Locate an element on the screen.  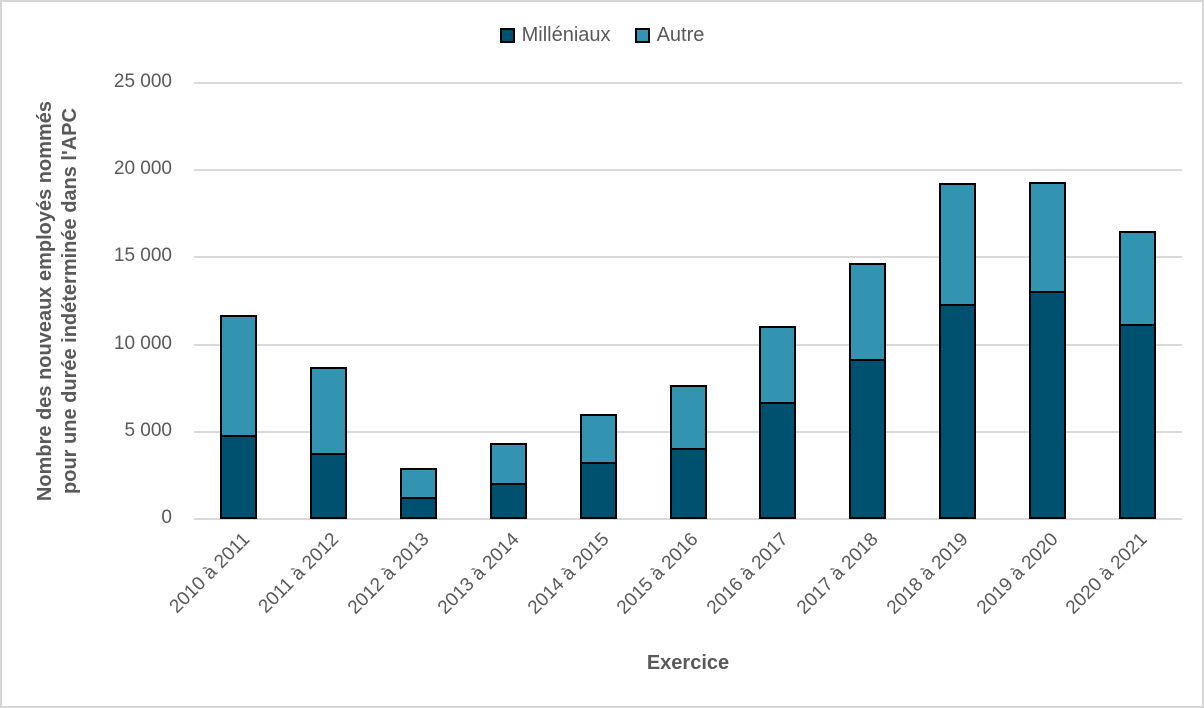
x-tick-label: 2020 à 2021 is located at coordinates (1107, 574).